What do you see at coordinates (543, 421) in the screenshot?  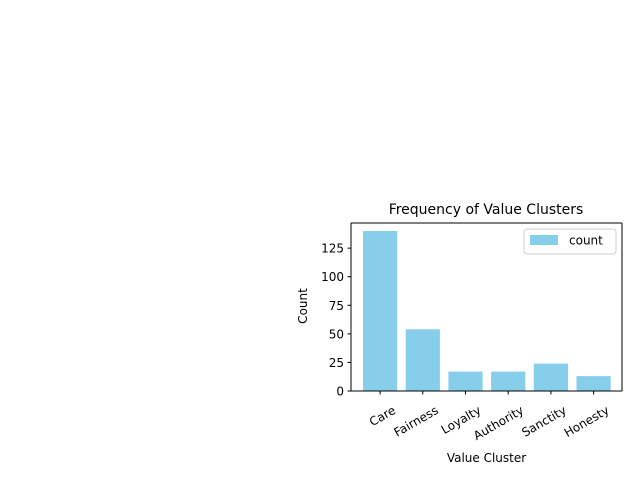 I see `x-tick-label: Sanctity` at bounding box center [543, 421].